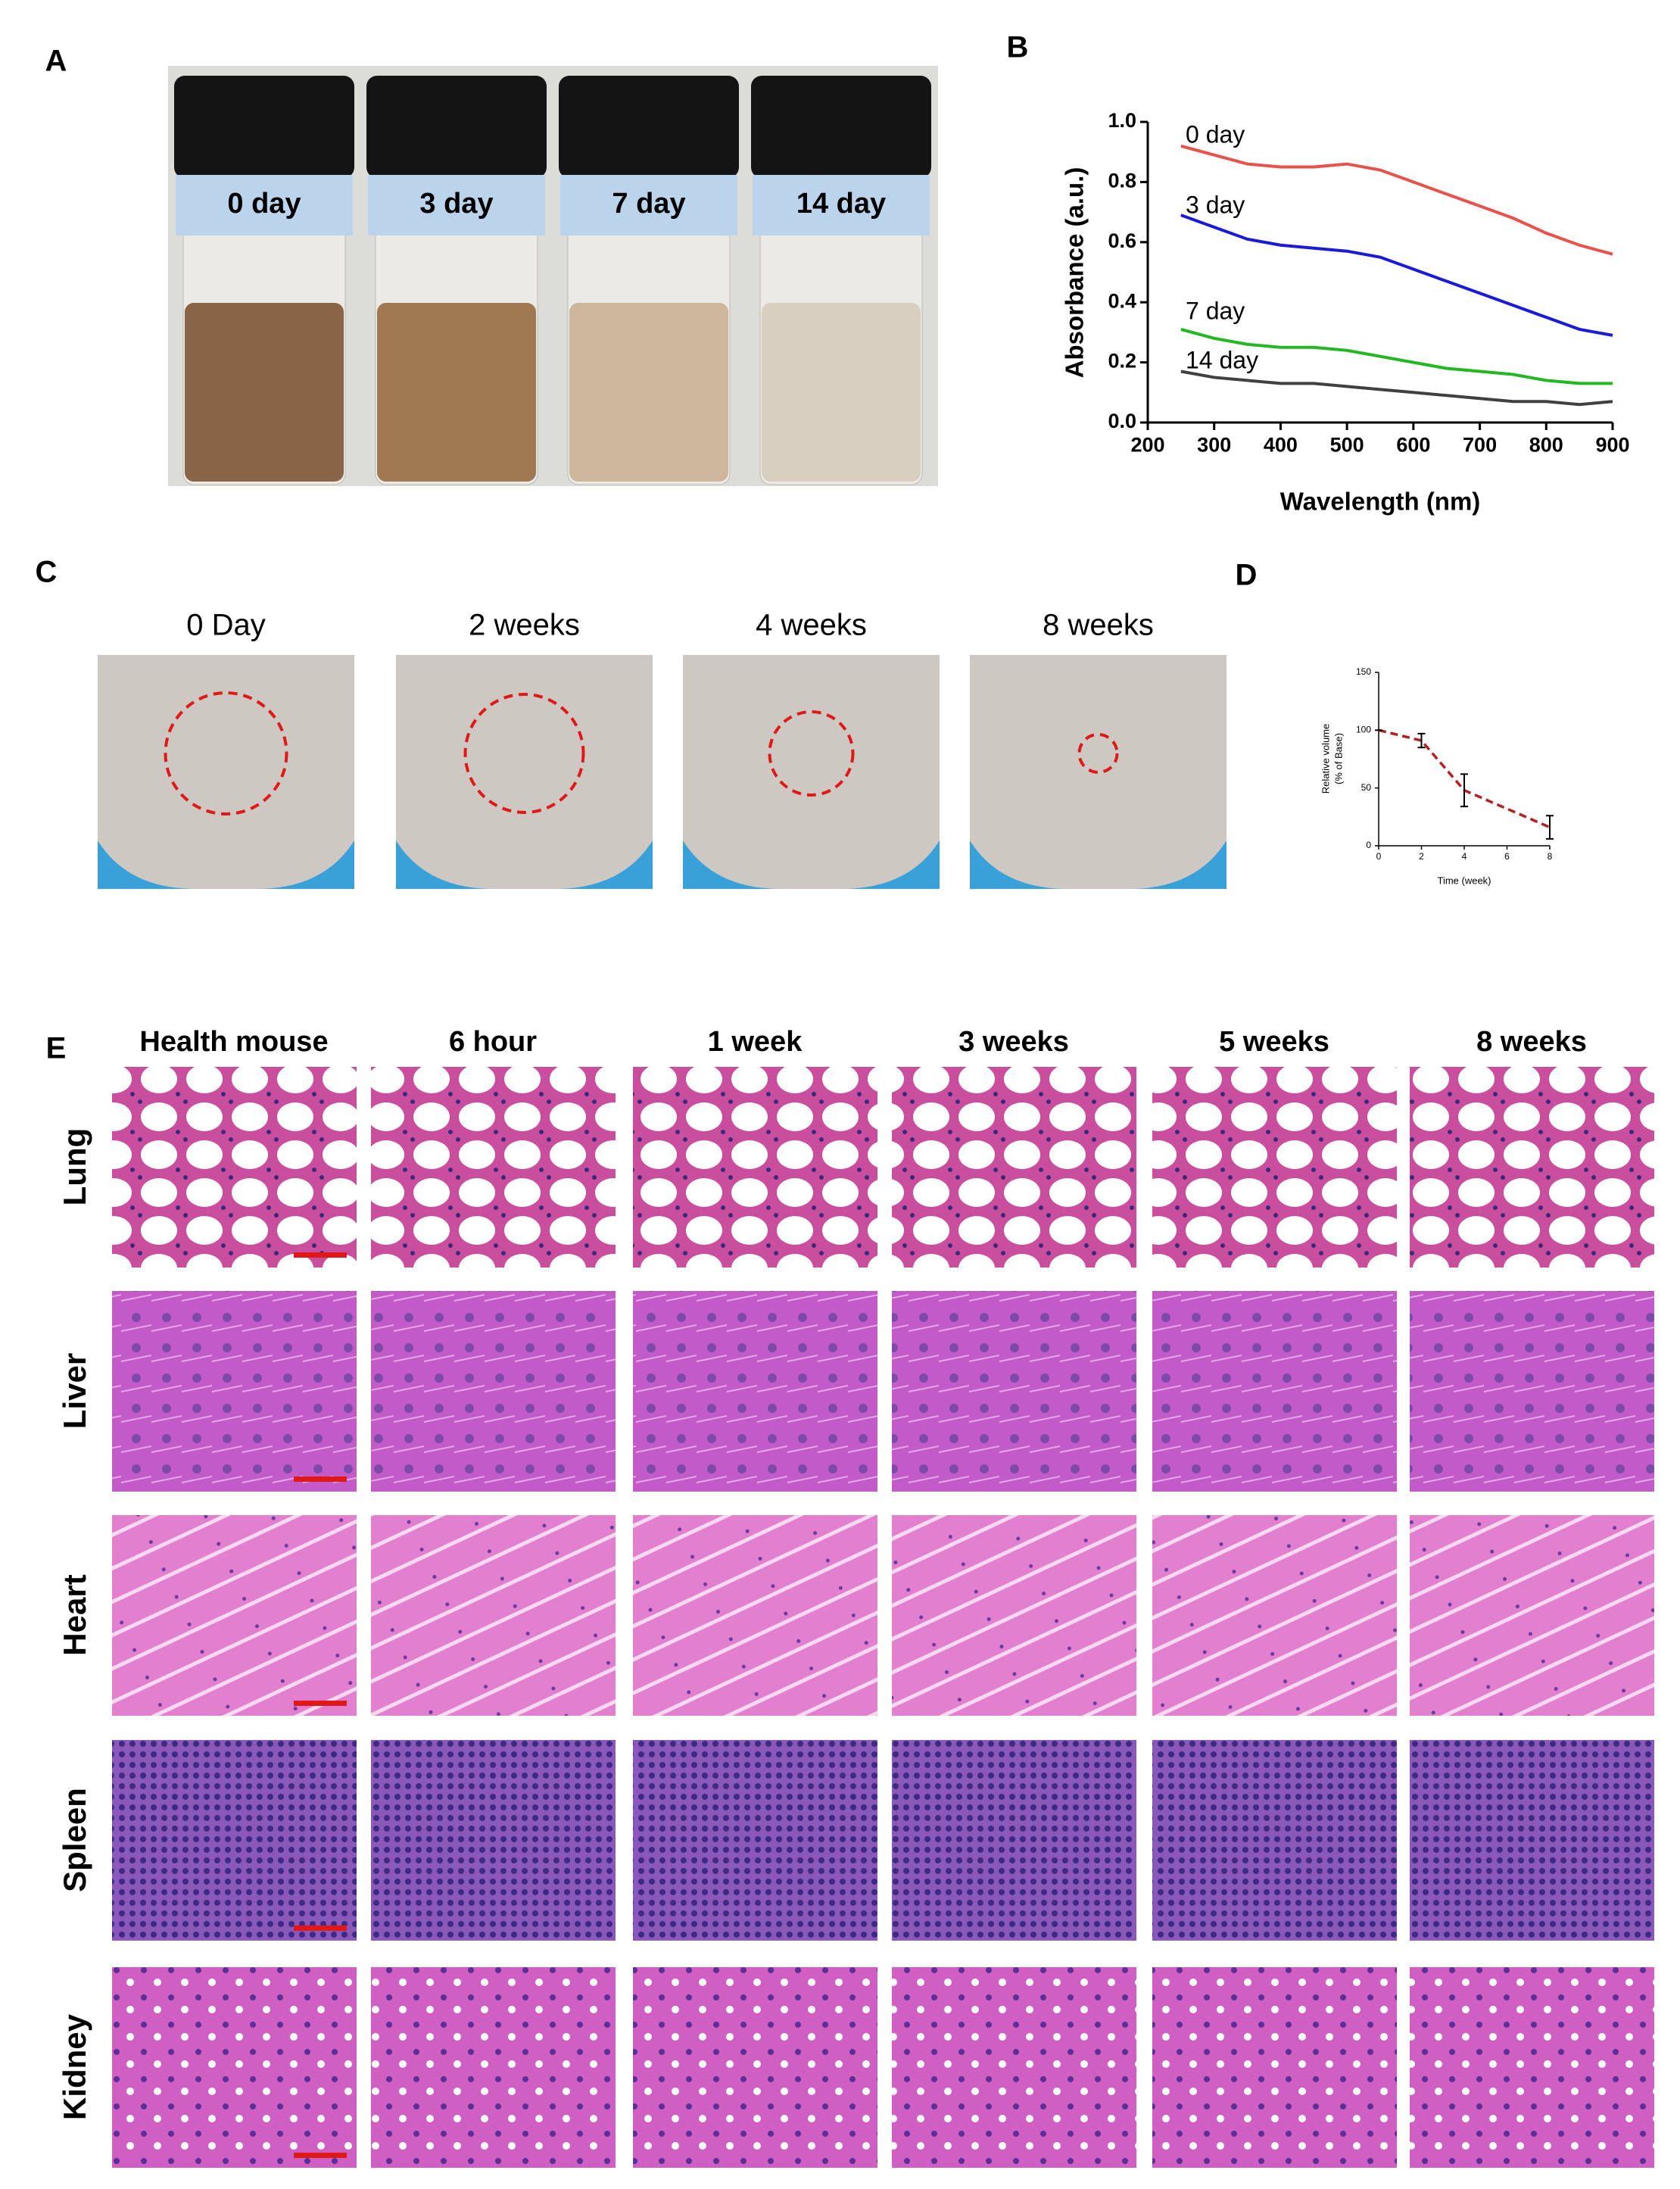 The image size is (1680, 2189). Describe the element at coordinates (1122, 120) in the screenshot. I see `y-tick-label: 1.0` at that location.